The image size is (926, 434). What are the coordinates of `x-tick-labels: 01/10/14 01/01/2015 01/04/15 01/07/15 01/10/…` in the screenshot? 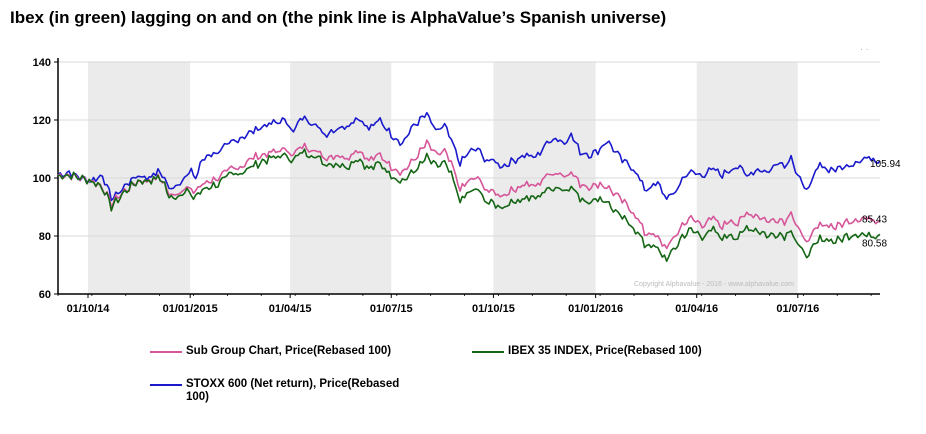 It's located at (464, 304).